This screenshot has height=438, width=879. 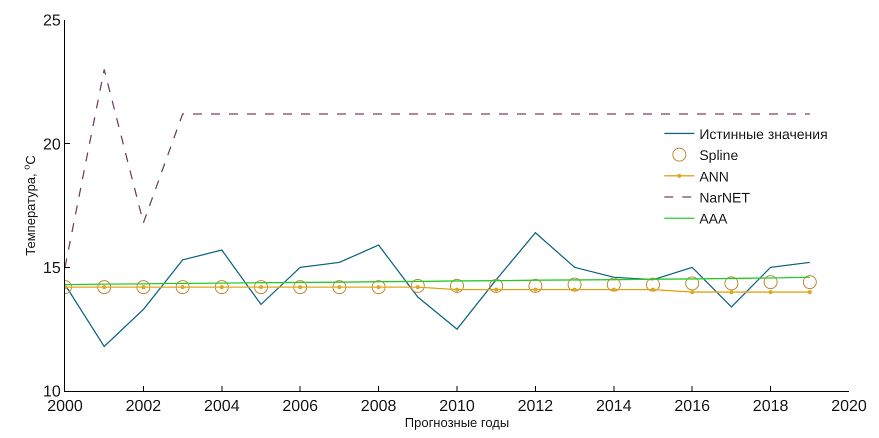 I want to click on x-tick-label: 2018, so click(x=770, y=407).